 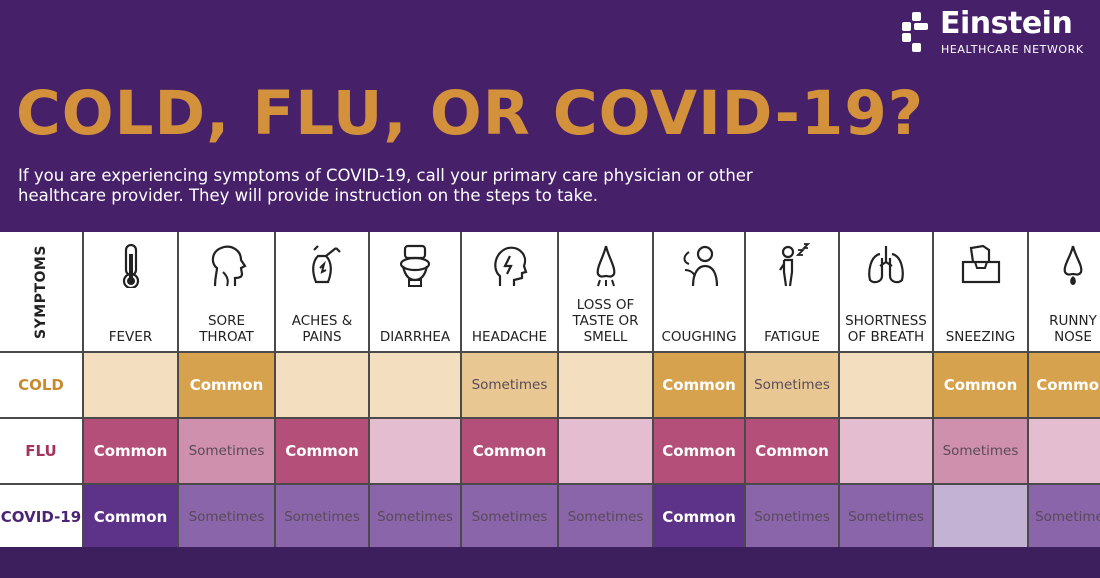 I want to click on symptom-header-cell: SORE THROAT, so click(x=226, y=291).